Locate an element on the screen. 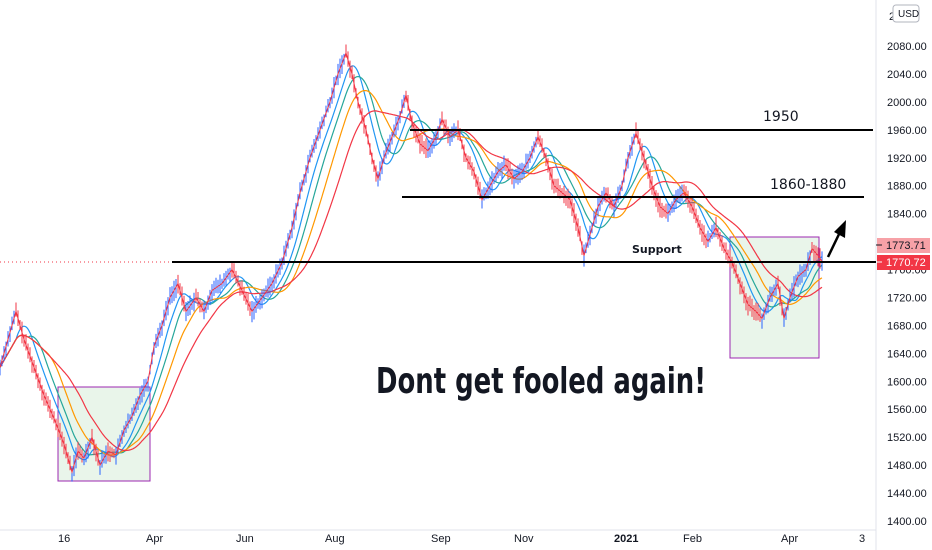  arrow-up-icon is located at coordinates (836, 239).